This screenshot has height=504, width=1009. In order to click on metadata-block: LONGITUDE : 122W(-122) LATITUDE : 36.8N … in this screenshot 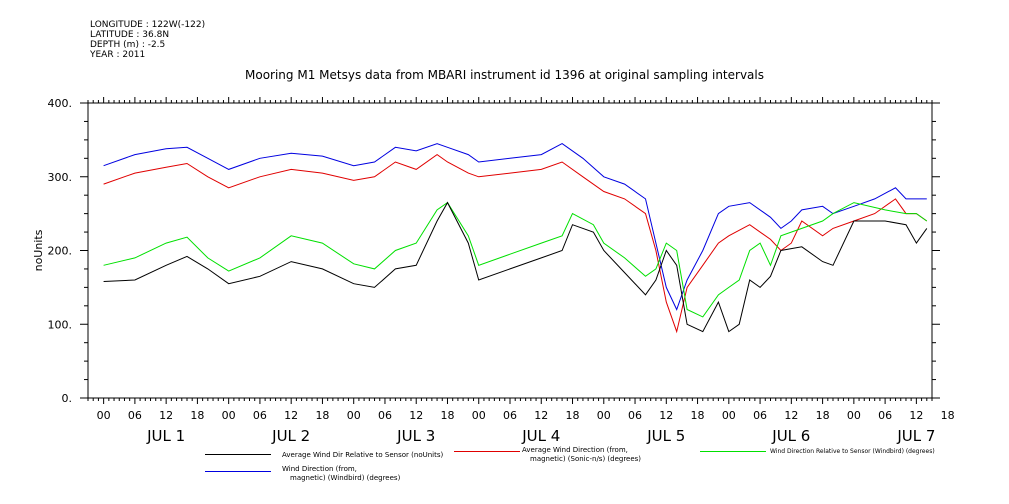, I will do `click(147, 40)`.